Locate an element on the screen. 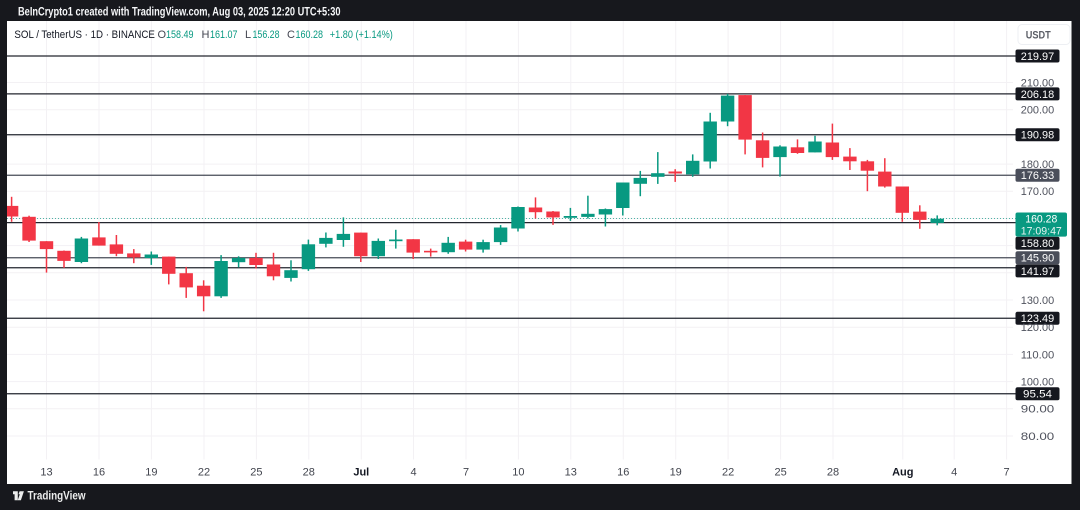 The width and height of the screenshot is (1080, 510). svg-text: 141.97 is located at coordinates (1038, 272).